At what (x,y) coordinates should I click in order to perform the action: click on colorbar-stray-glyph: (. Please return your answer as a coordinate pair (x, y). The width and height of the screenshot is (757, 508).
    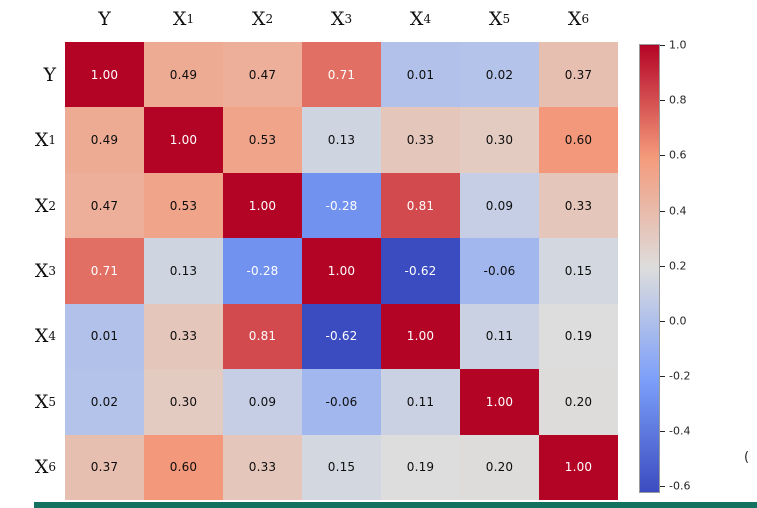
    Looking at the image, I should click on (747, 457).